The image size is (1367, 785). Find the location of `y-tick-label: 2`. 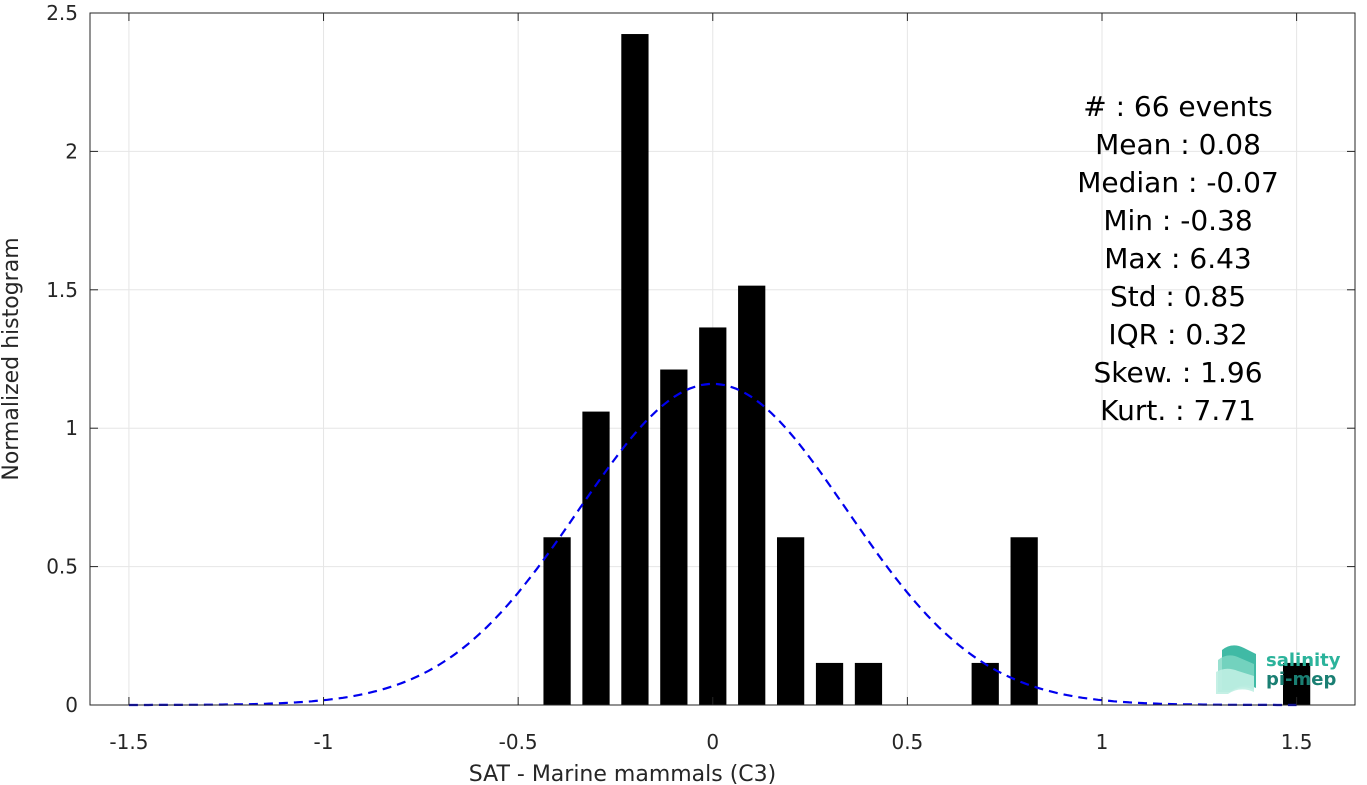

y-tick-label: 2 is located at coordinates (71, 151).